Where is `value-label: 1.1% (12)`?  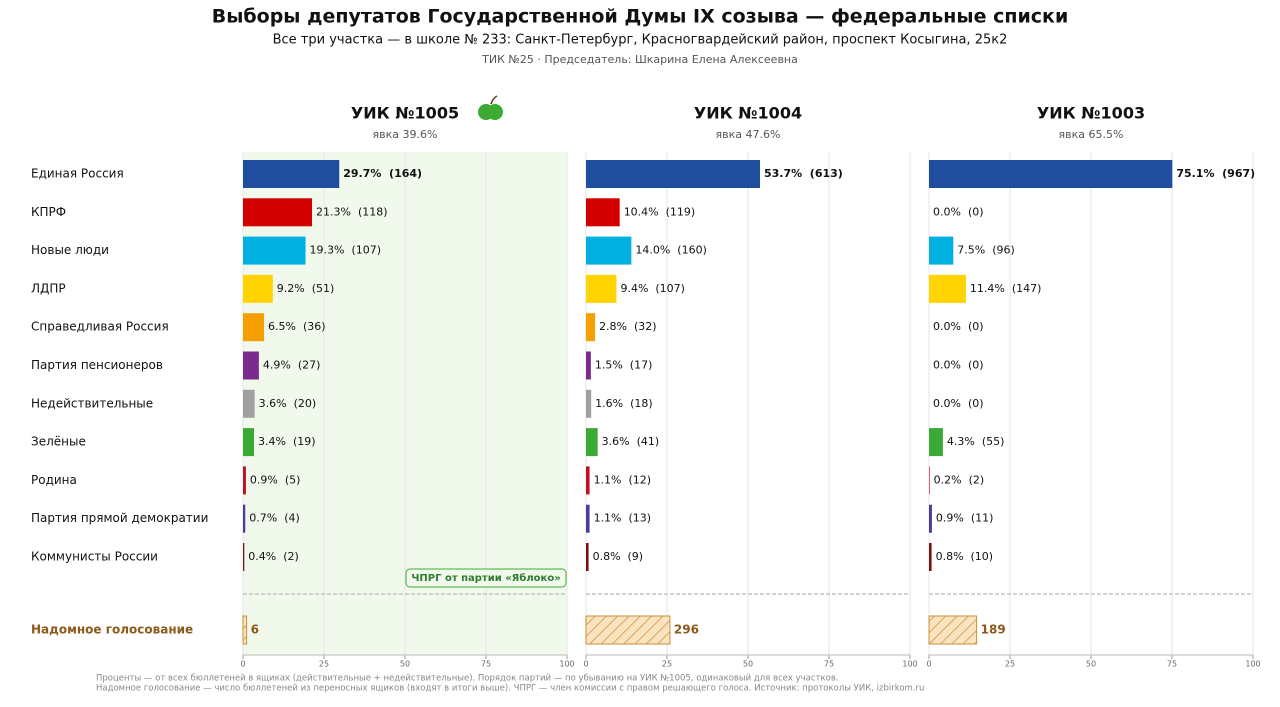 value-label: 1.1% (12) is located at coordinates (623, 479).